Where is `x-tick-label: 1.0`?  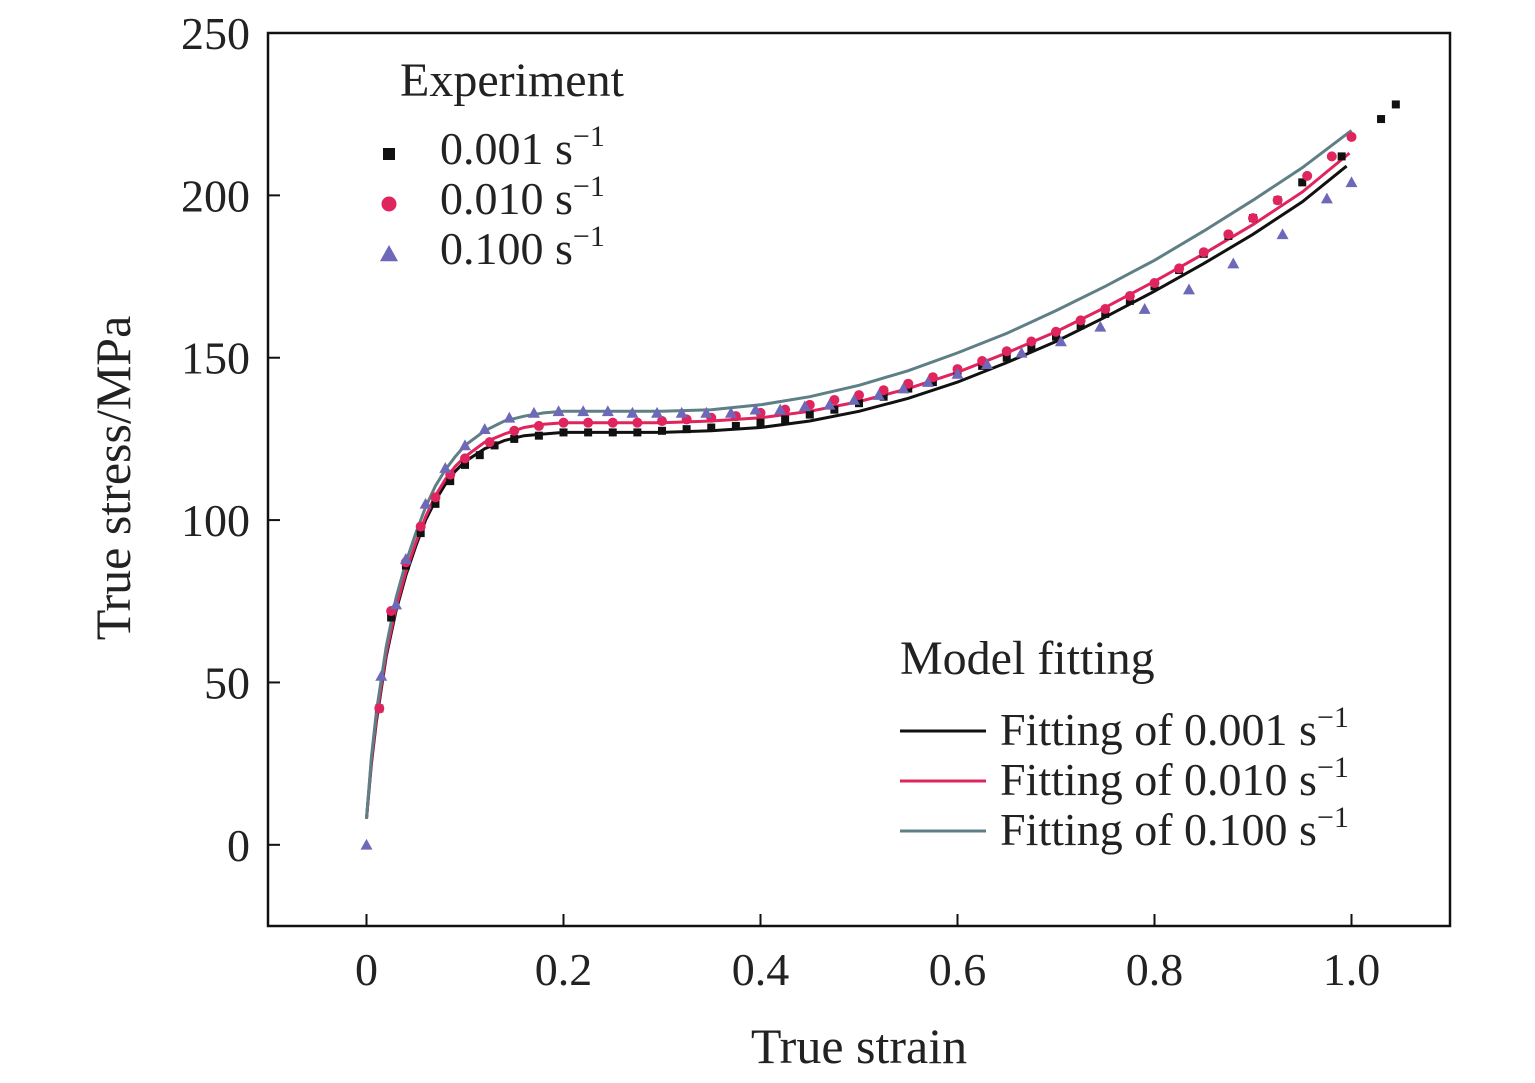
x-tick-label: 1.0 is located at coordinates (1352, 969).